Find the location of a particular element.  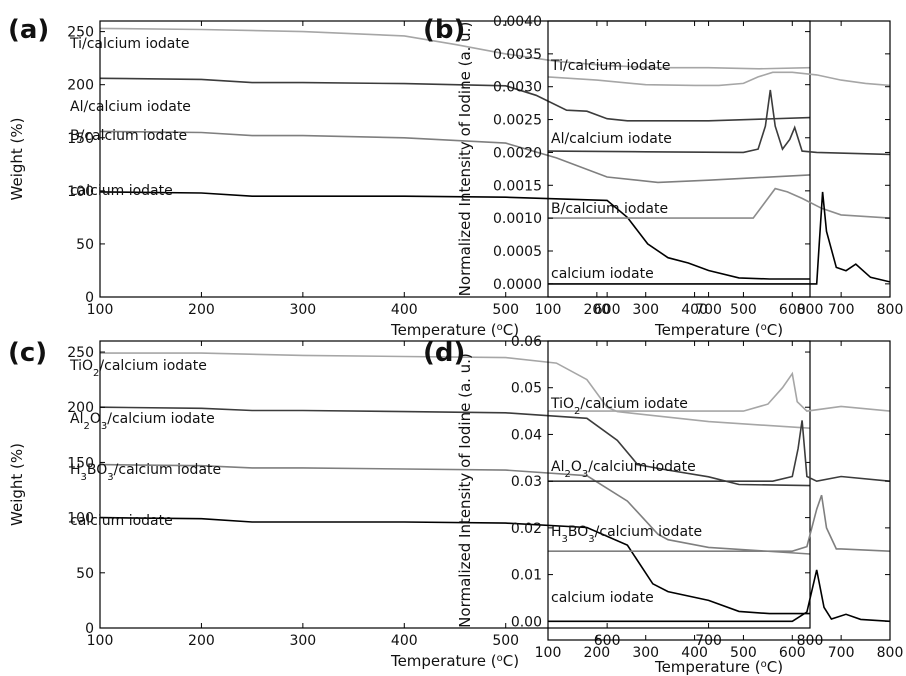

x-axis-title-b: Temperature (oC) is located at coordinates (718, 330).